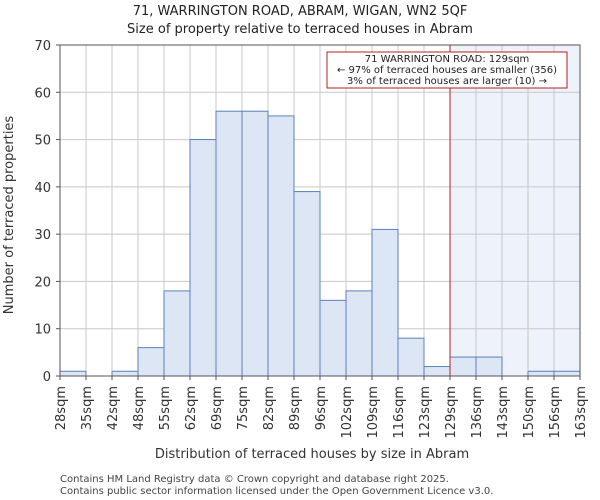 This screenshot has width=600, height=500. Describe the element at coordinates (113, 408) in the screenshot. I see `x-tick-label: 42sqm` at that location.